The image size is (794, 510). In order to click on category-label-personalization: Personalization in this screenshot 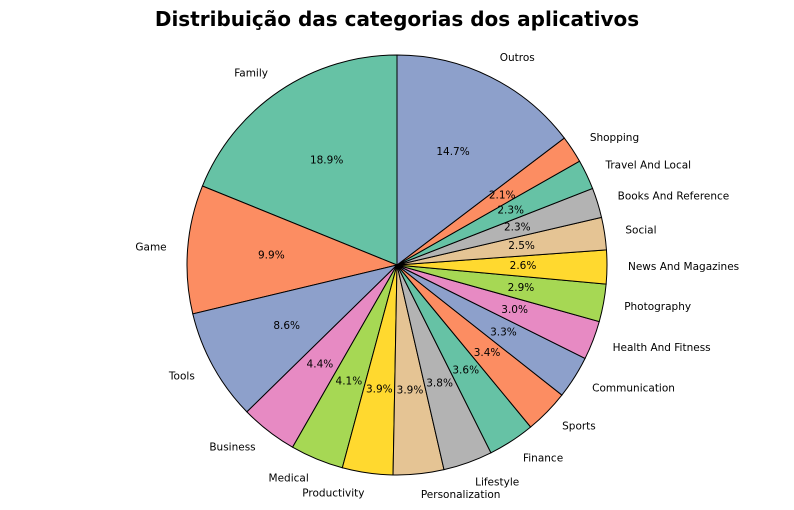, I will do `click(461, 495)`.